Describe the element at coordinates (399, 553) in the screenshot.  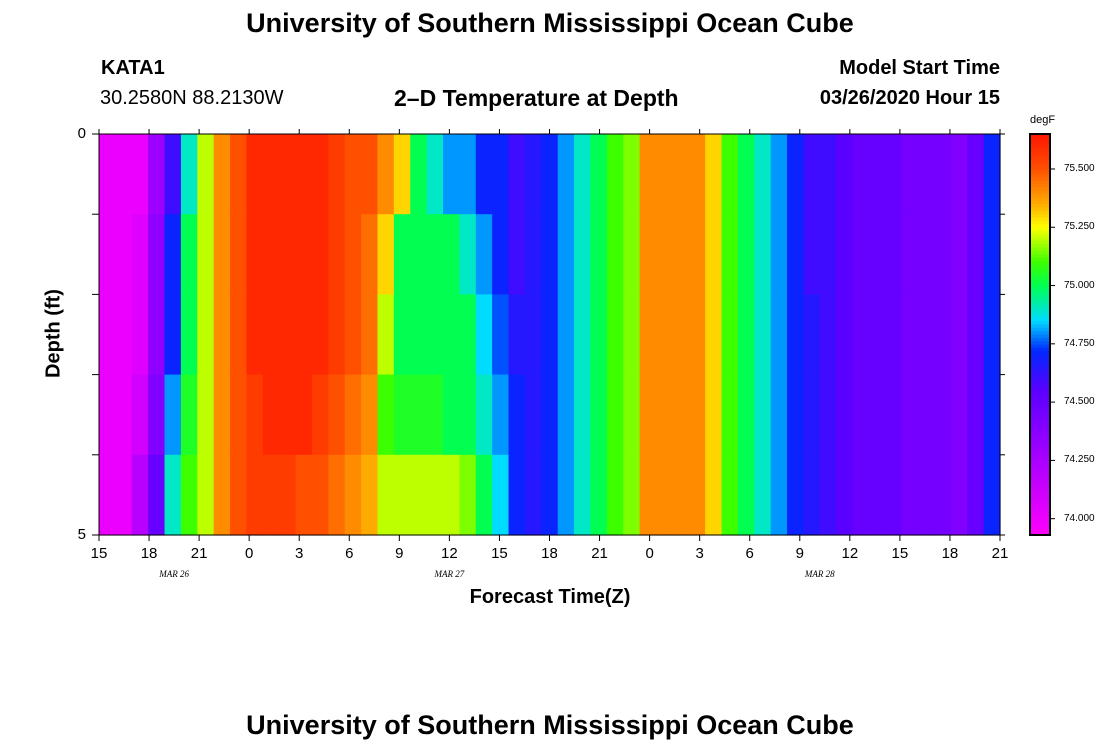
I see `x-tick-label: 9` at that location.